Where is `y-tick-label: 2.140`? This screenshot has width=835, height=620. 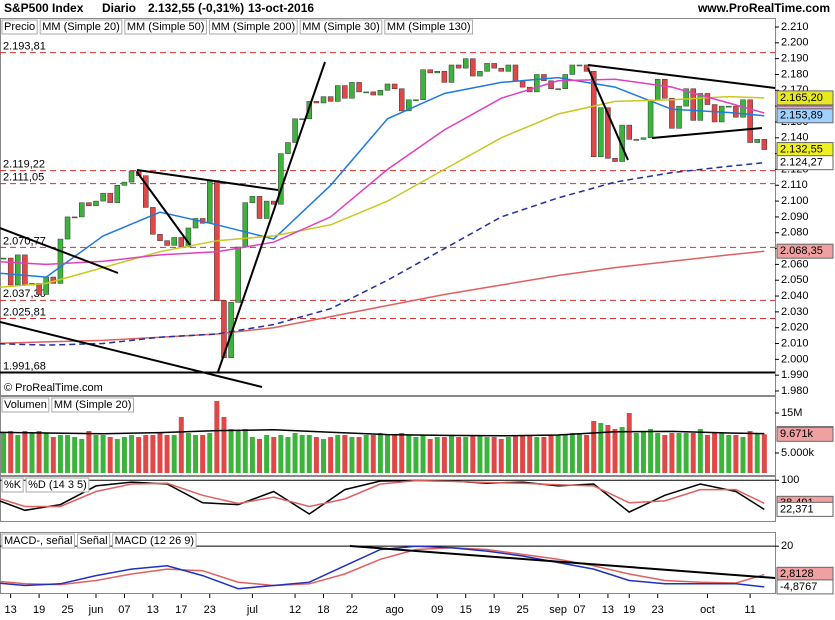 y-tick-label: 2.140 is located at coordinates (795, 138).